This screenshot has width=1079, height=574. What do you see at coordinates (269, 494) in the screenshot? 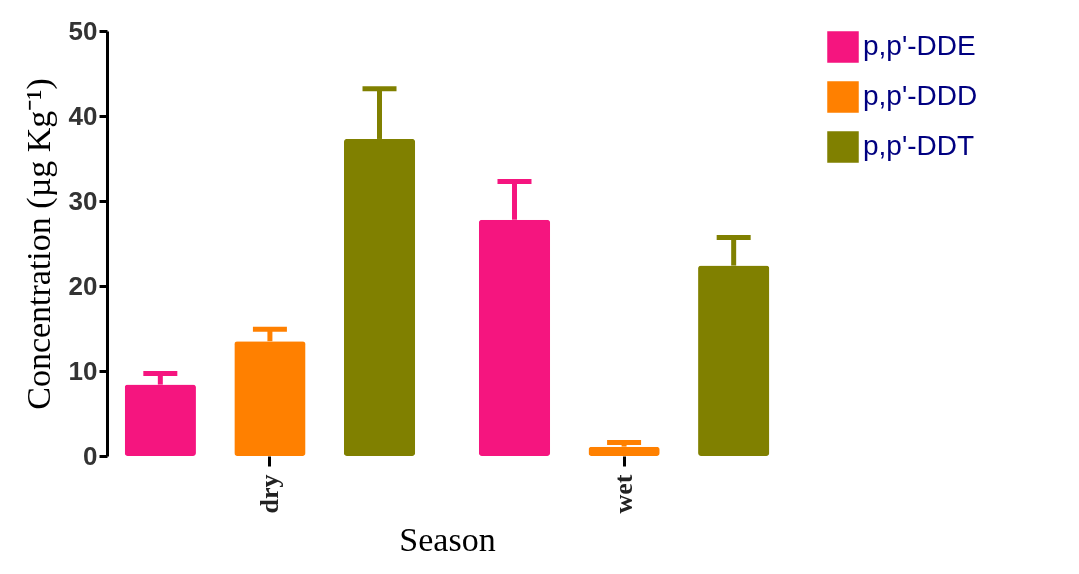
I see `x-tick-label: dry` at bounding box center [269, 494].